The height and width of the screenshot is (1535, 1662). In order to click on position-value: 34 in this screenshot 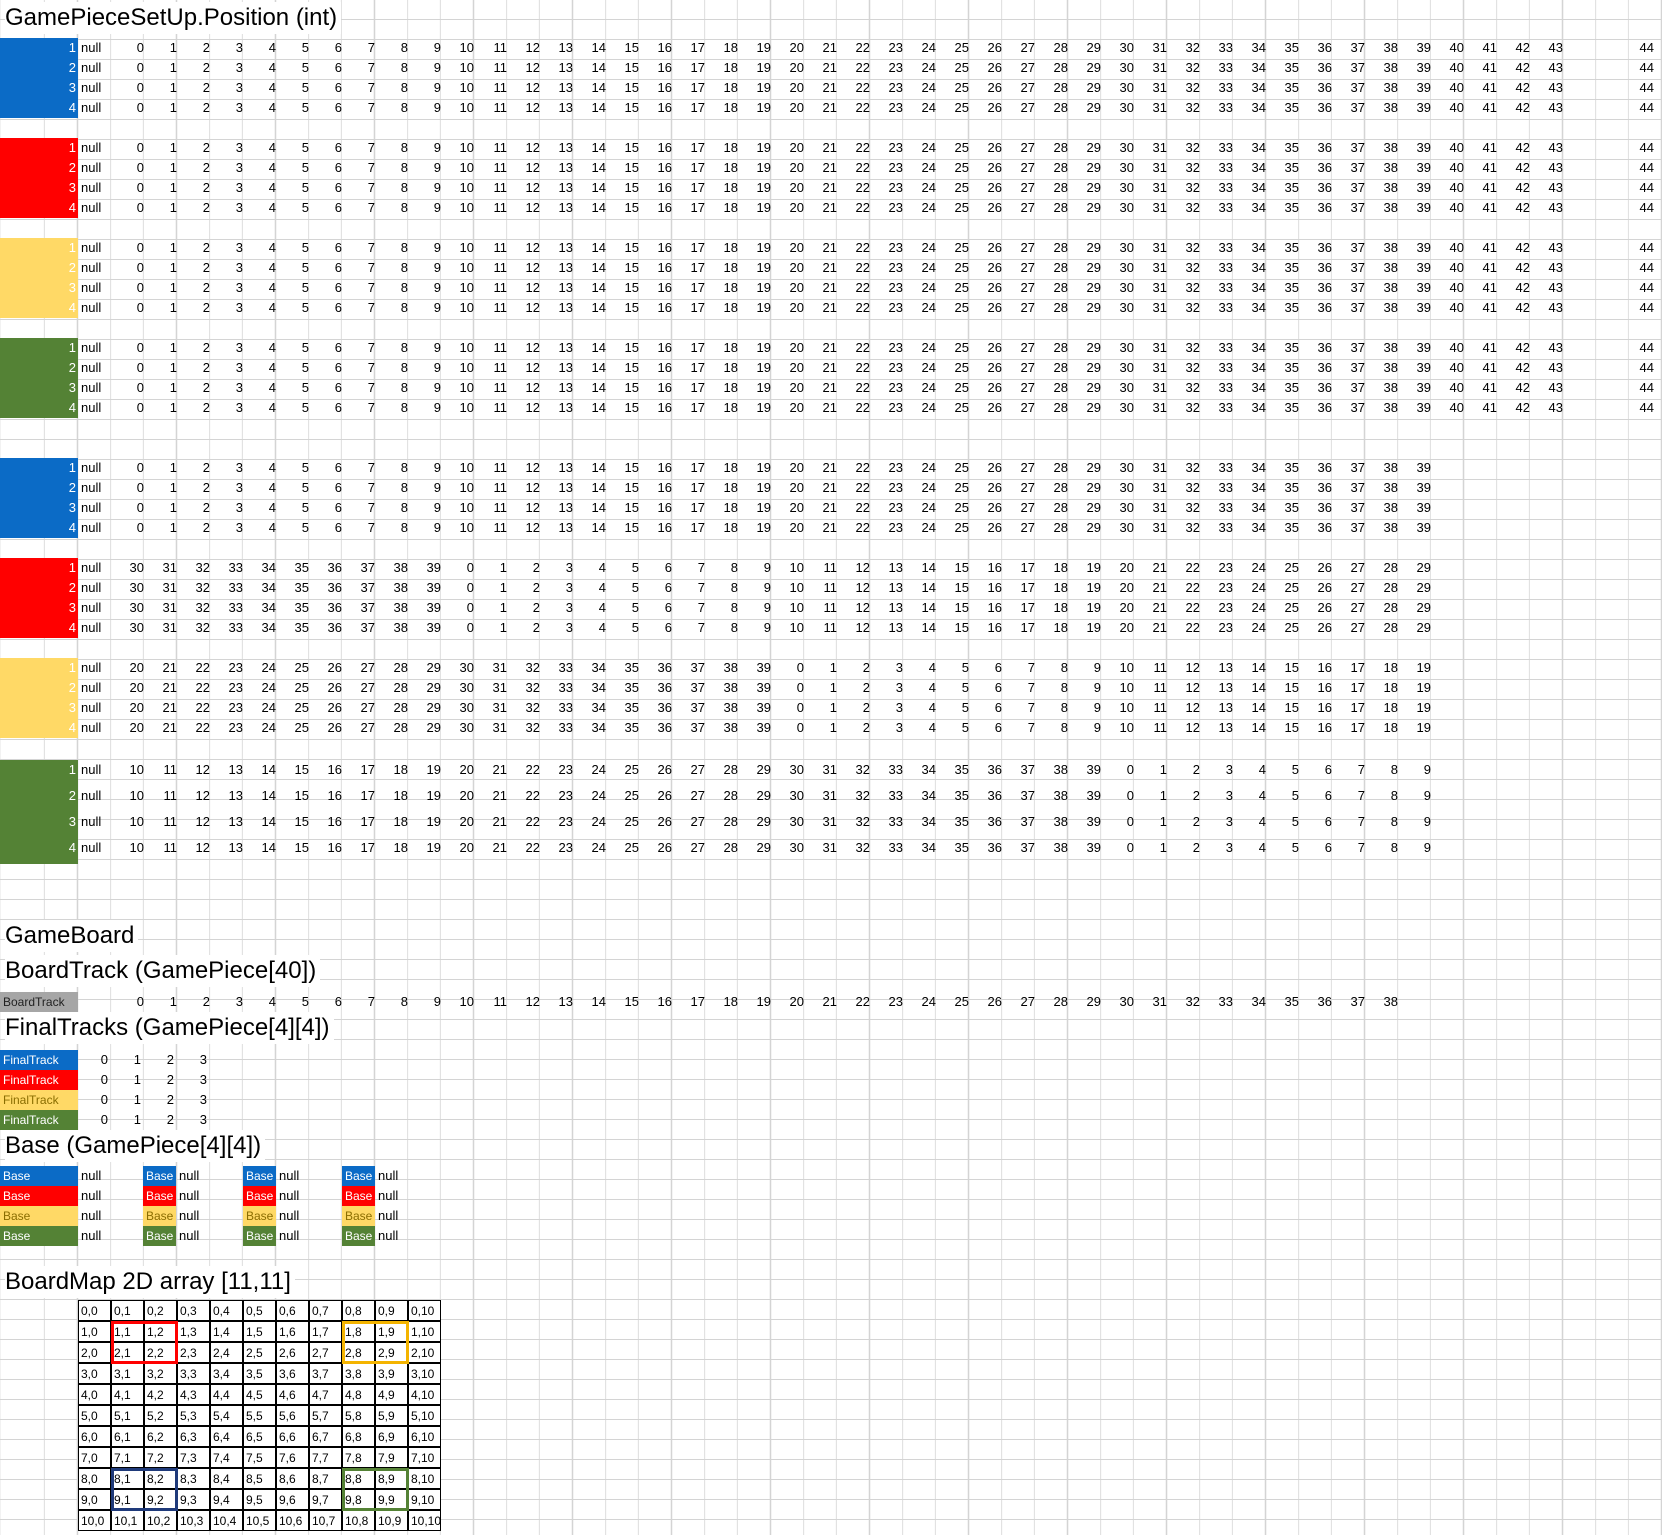, I will do `click(928, 769)`.